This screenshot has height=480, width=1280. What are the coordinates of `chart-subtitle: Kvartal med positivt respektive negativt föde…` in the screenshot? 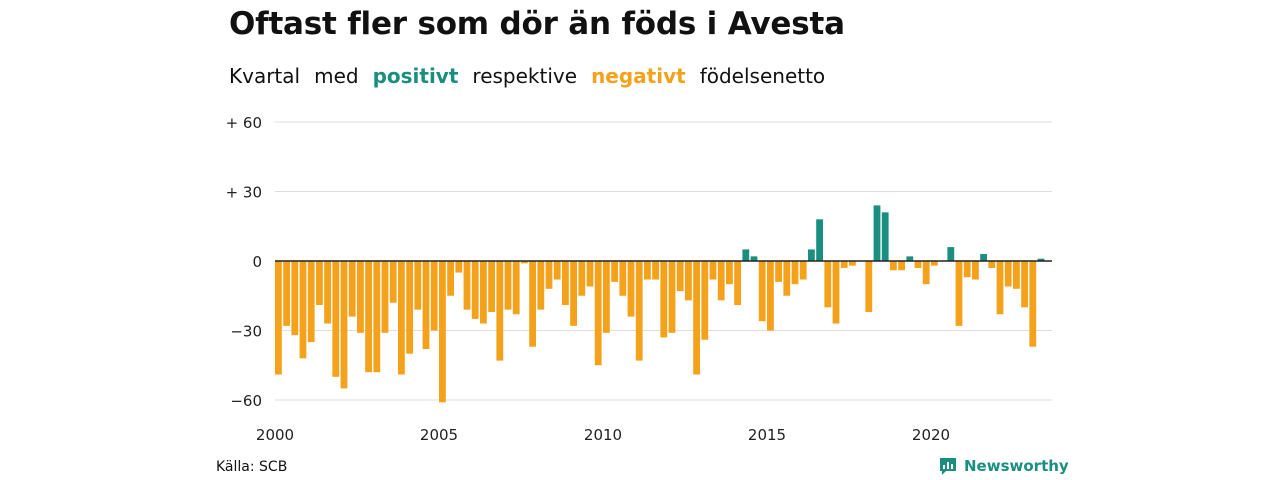 It's located at (534, 76).